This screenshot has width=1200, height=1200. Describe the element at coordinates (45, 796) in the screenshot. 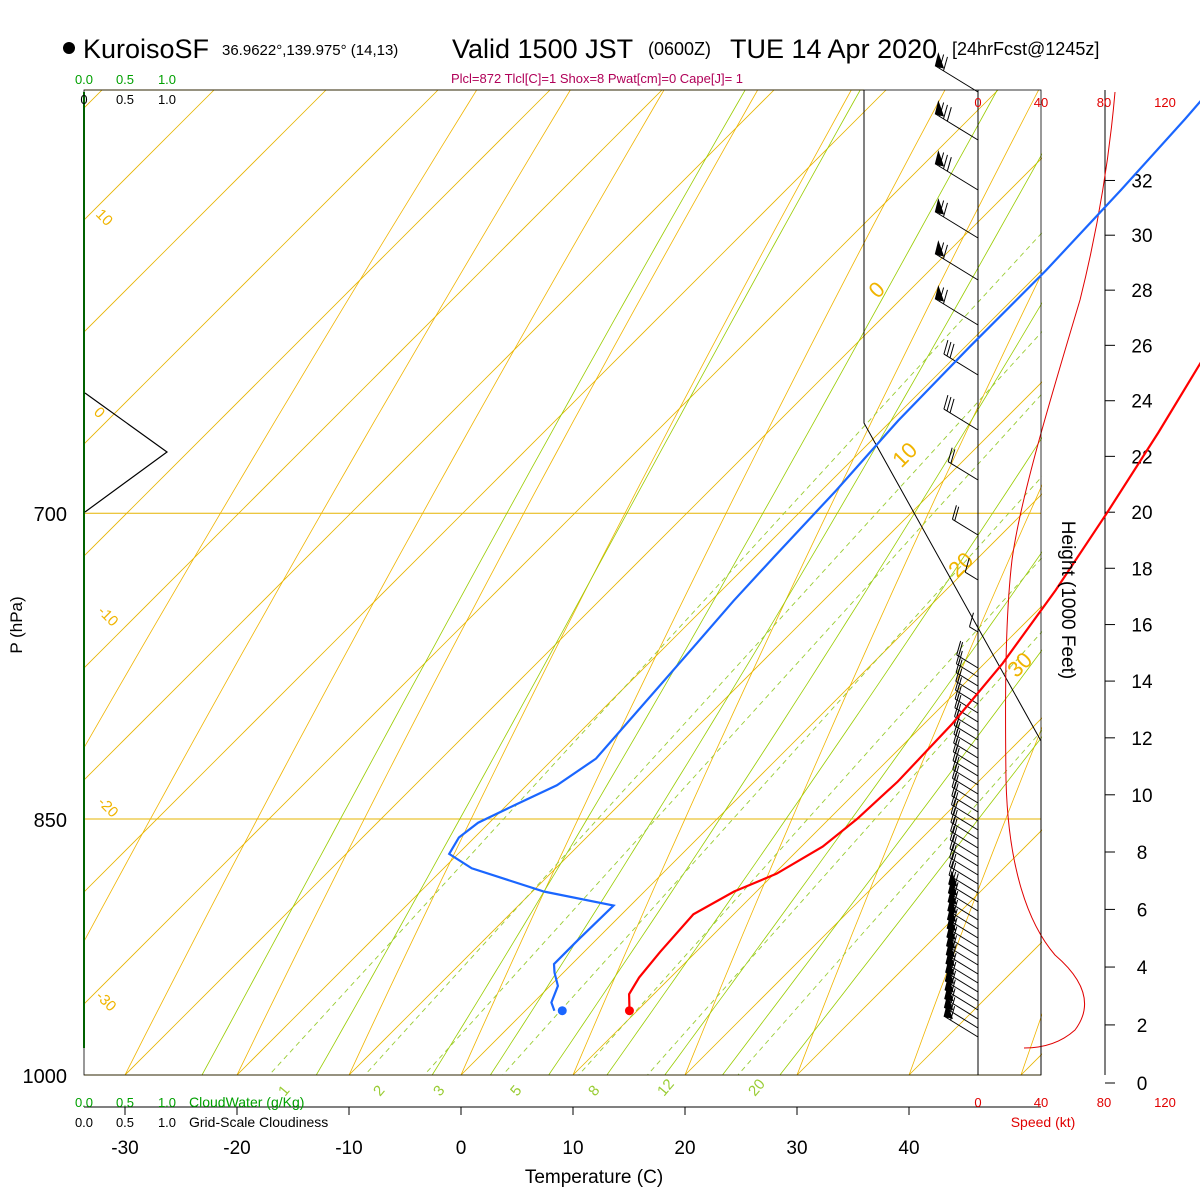

I see `pressure-axis: 2503004005007008501000` at that location.